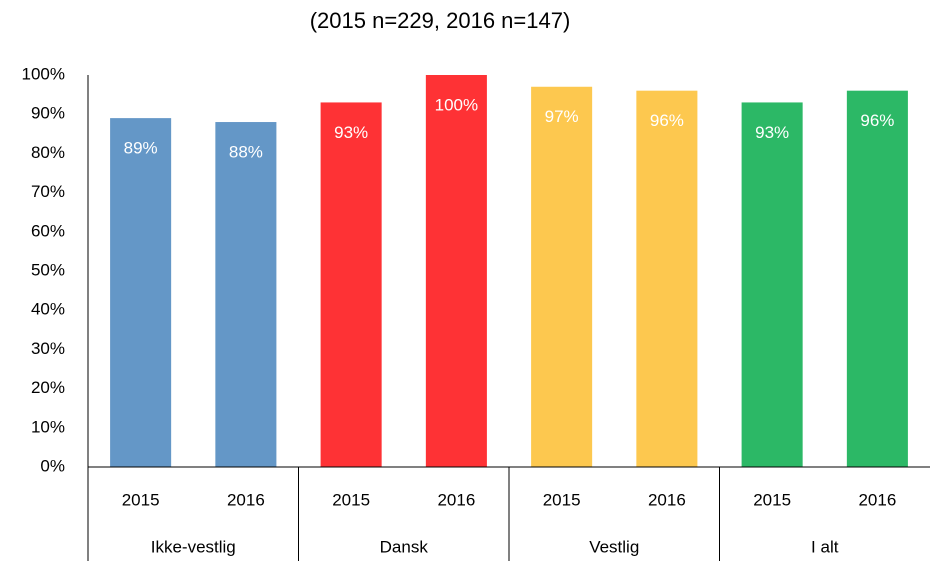 This screenshot has width=931, height=561. I want to click on y-tick-label: 80%, so click(48, 152).